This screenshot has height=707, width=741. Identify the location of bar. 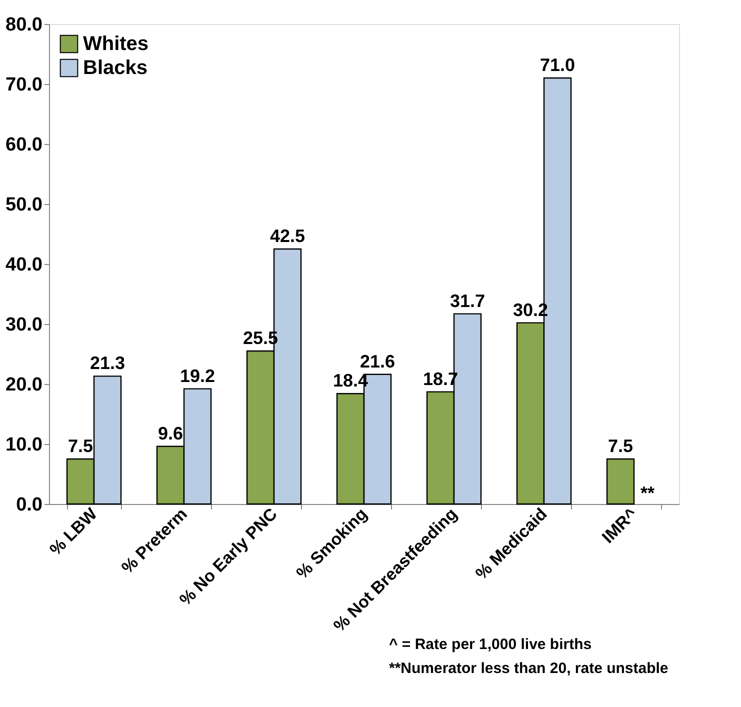
(620, 481).